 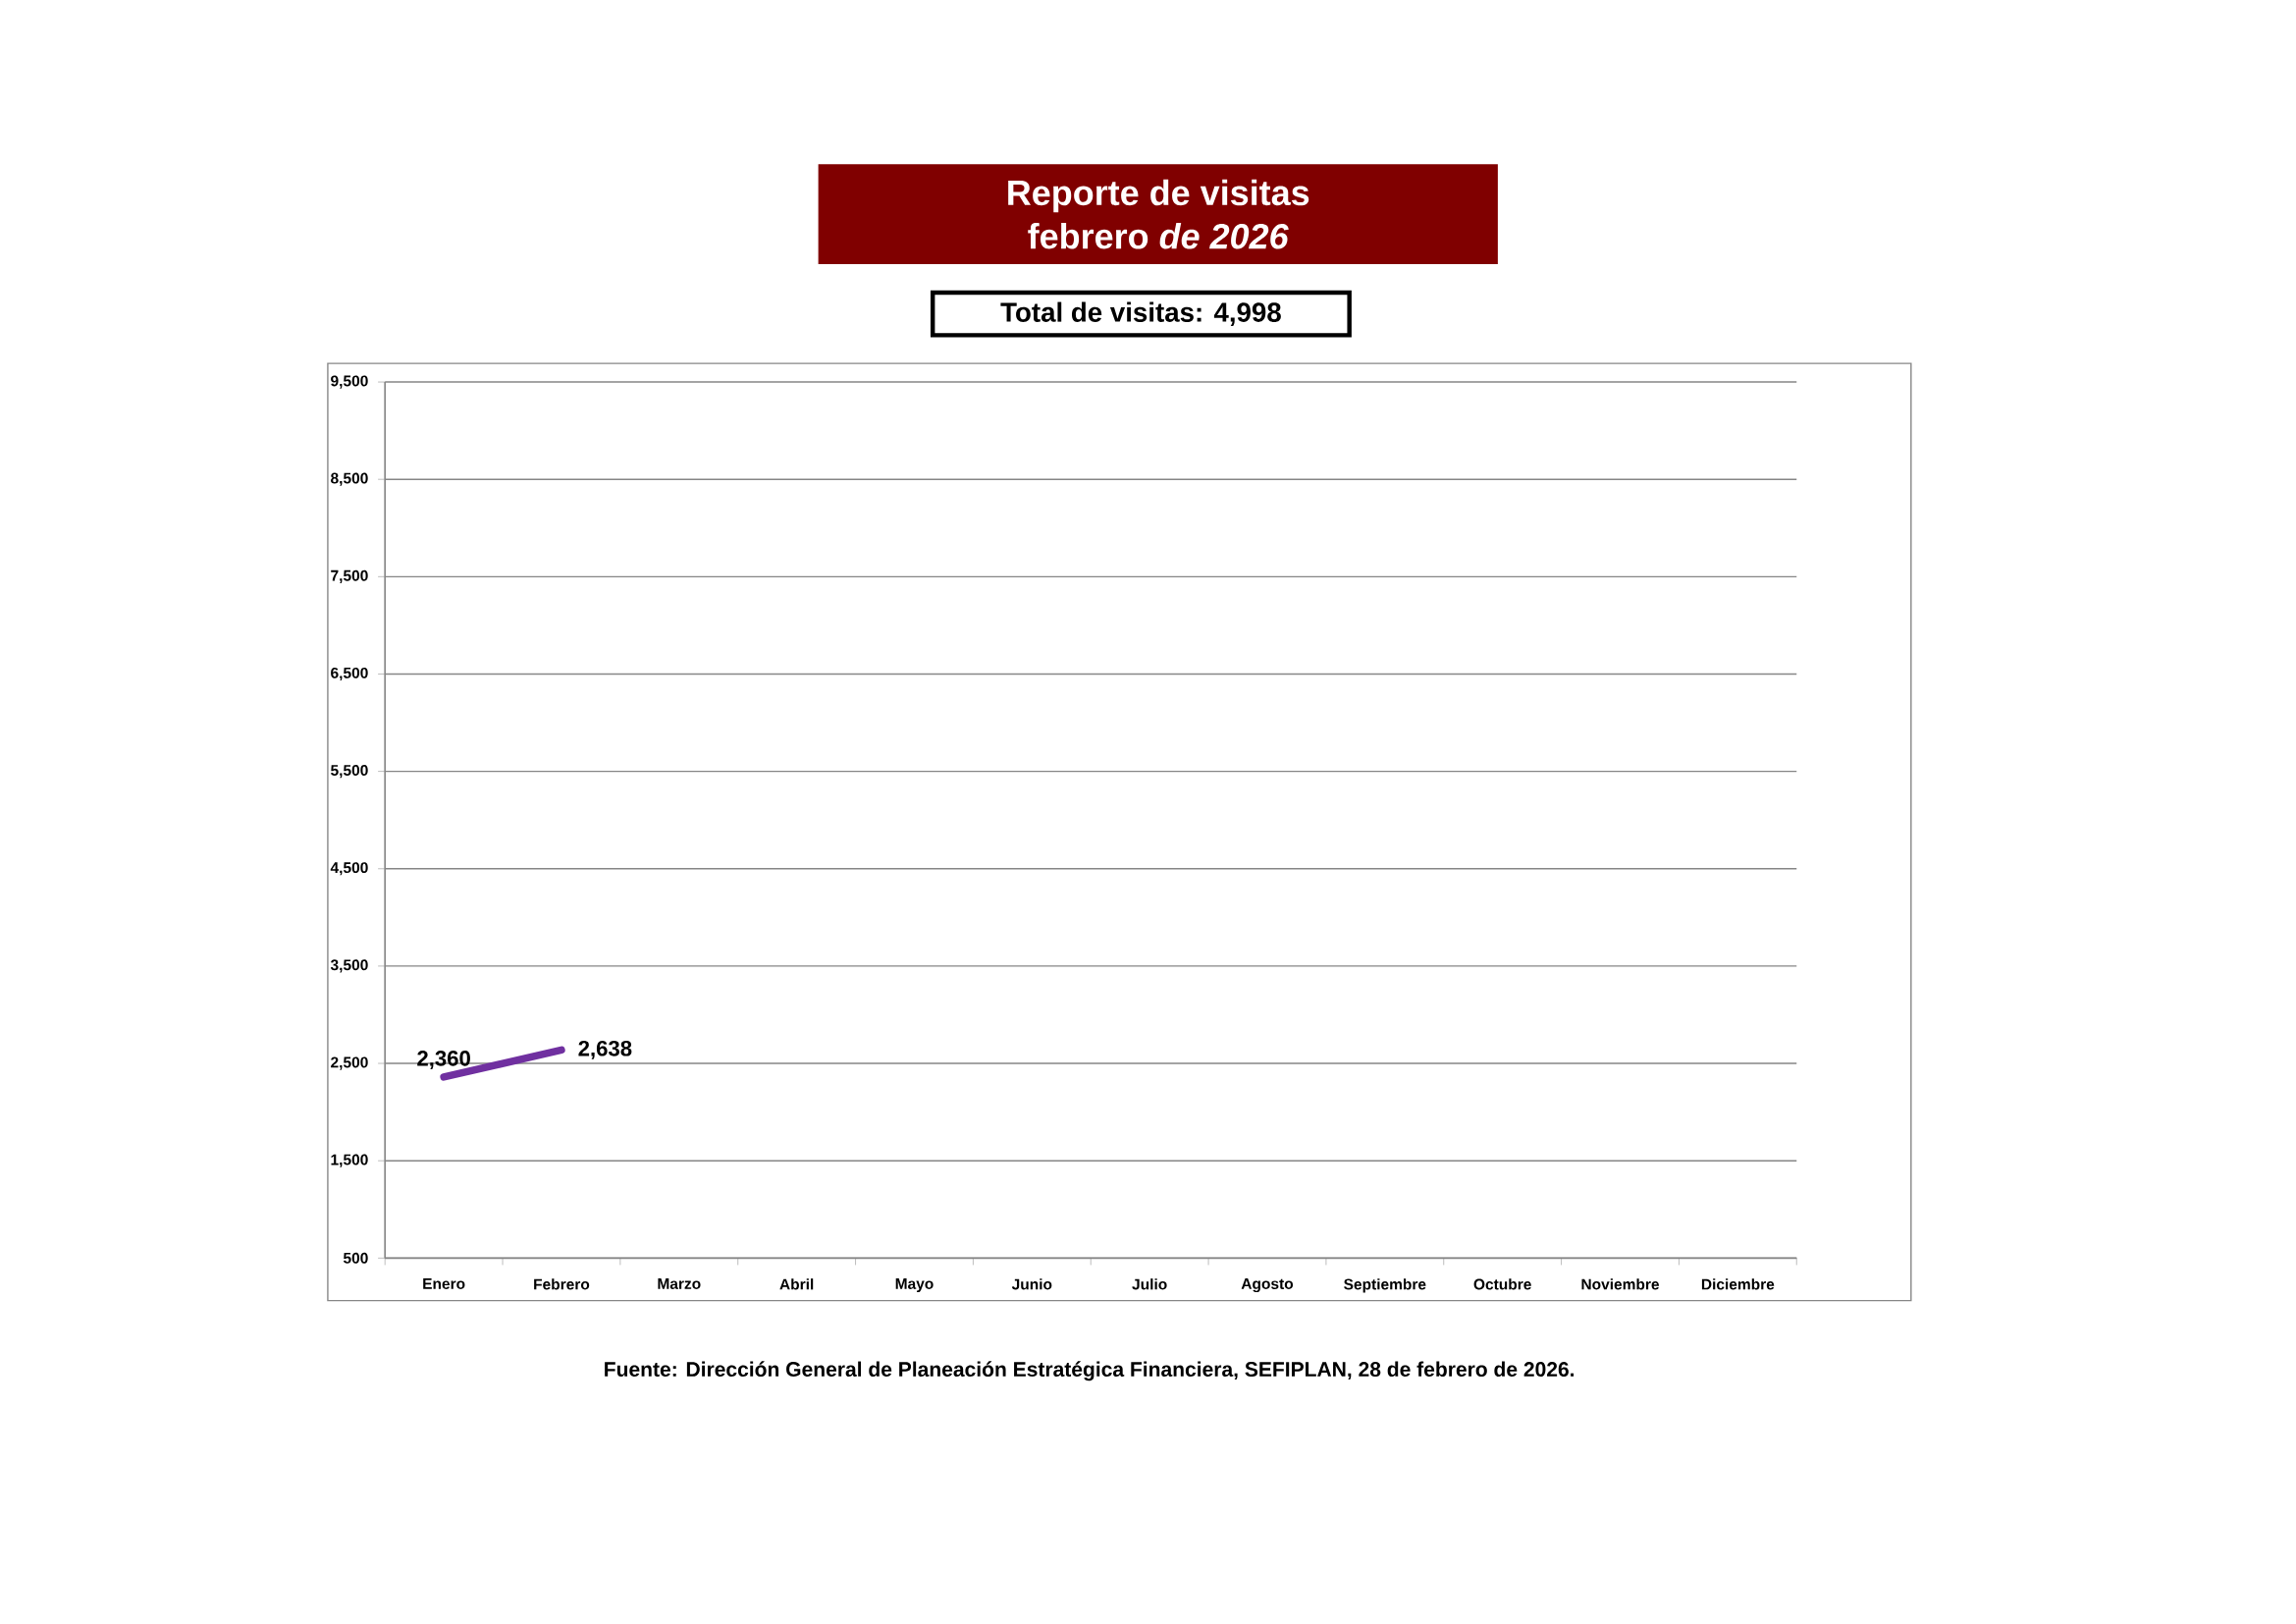 I want to click on chart-subtitle: Total de visitas: 4,998, so click(x=1140, y=313).